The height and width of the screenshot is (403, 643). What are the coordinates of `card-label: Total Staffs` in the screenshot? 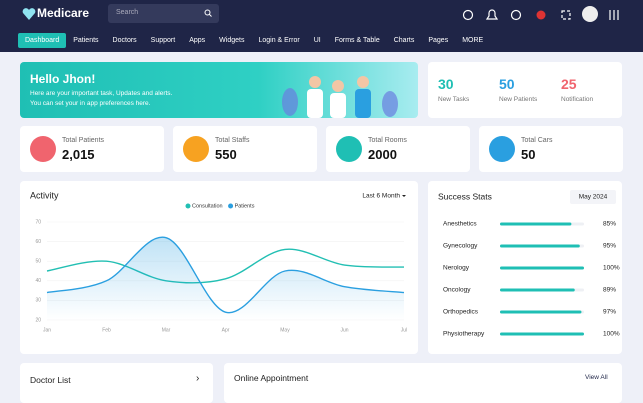 It's located at (232, 140).